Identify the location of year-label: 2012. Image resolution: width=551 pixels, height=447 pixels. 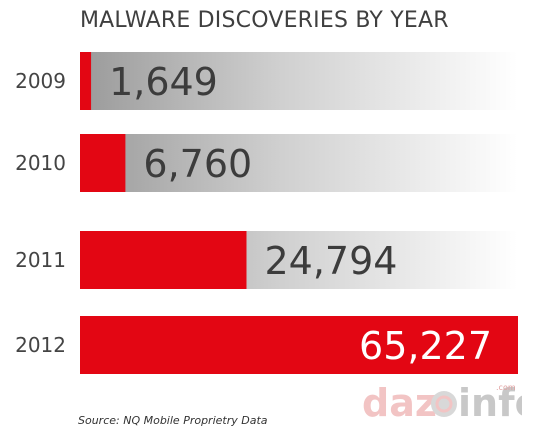
(40, 345).